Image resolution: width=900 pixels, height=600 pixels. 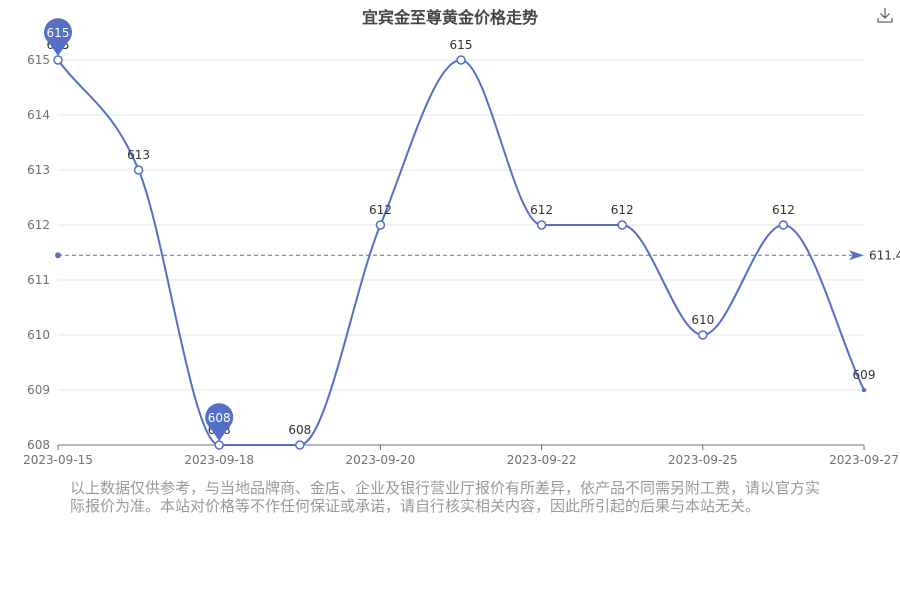 I want to click on max-point-pin, so click(x=58, y=37).